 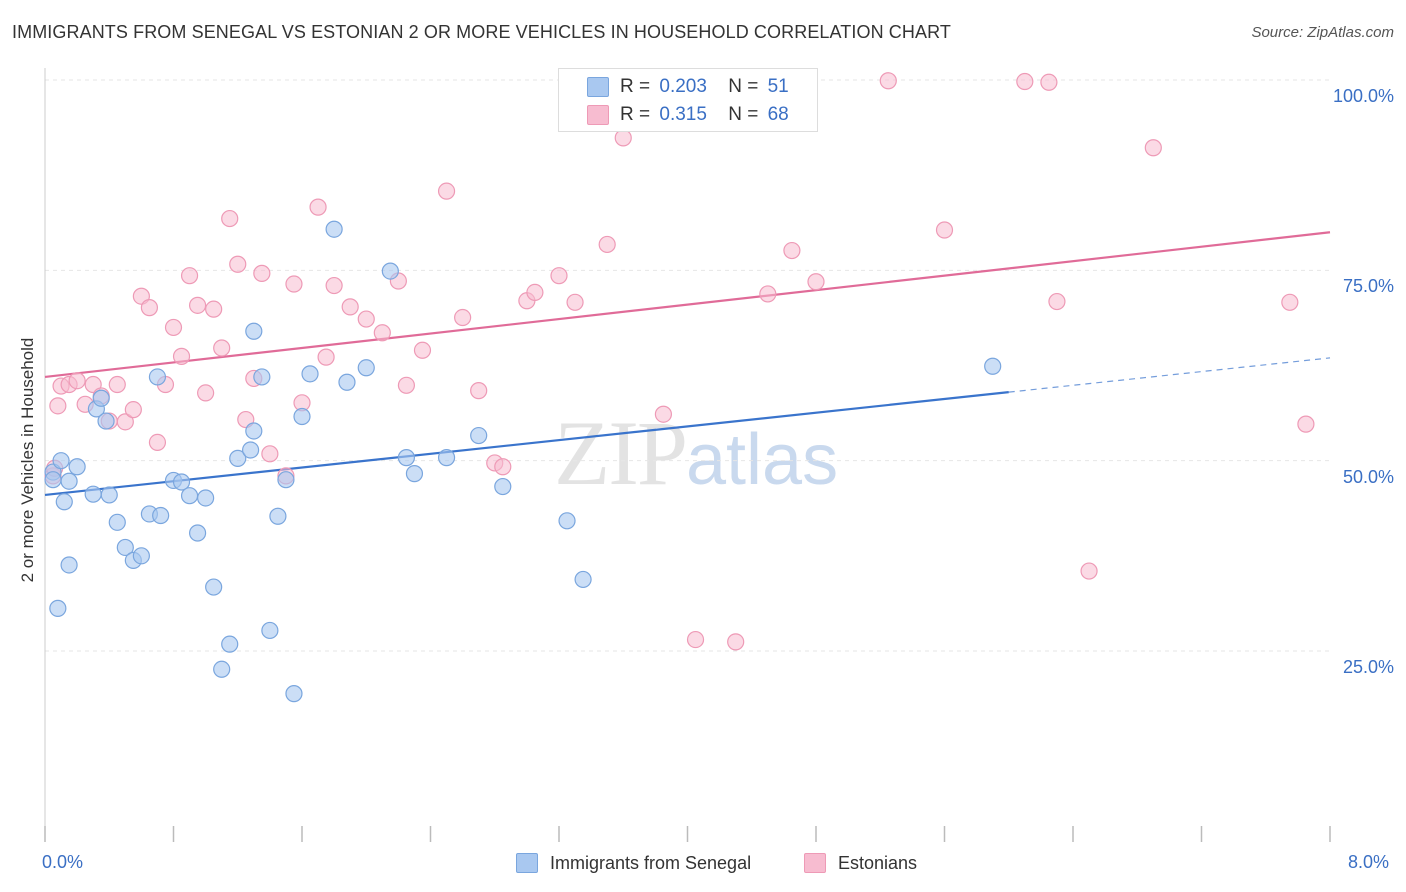 What do you see at coordinates (1369, 862) in the screenshot?
I see `x-tick-label-max: 8.0%` at bounding box center [1369, 862].